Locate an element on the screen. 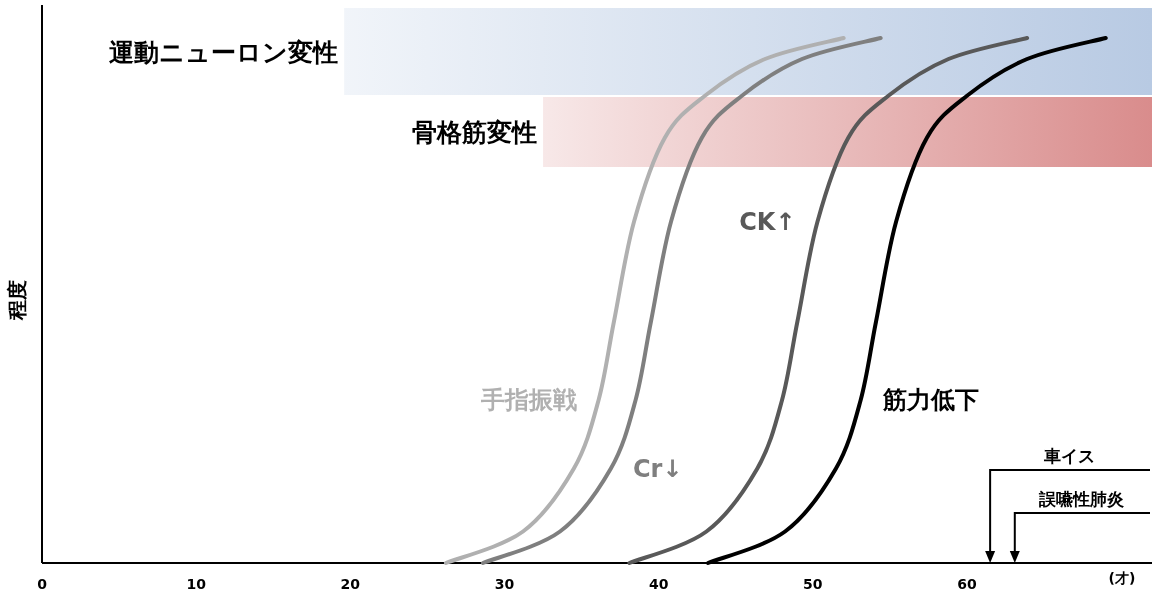 This screenshot has height=592, width=1172. ref-line-label: 車イス is located at coordinates (1068, 456).